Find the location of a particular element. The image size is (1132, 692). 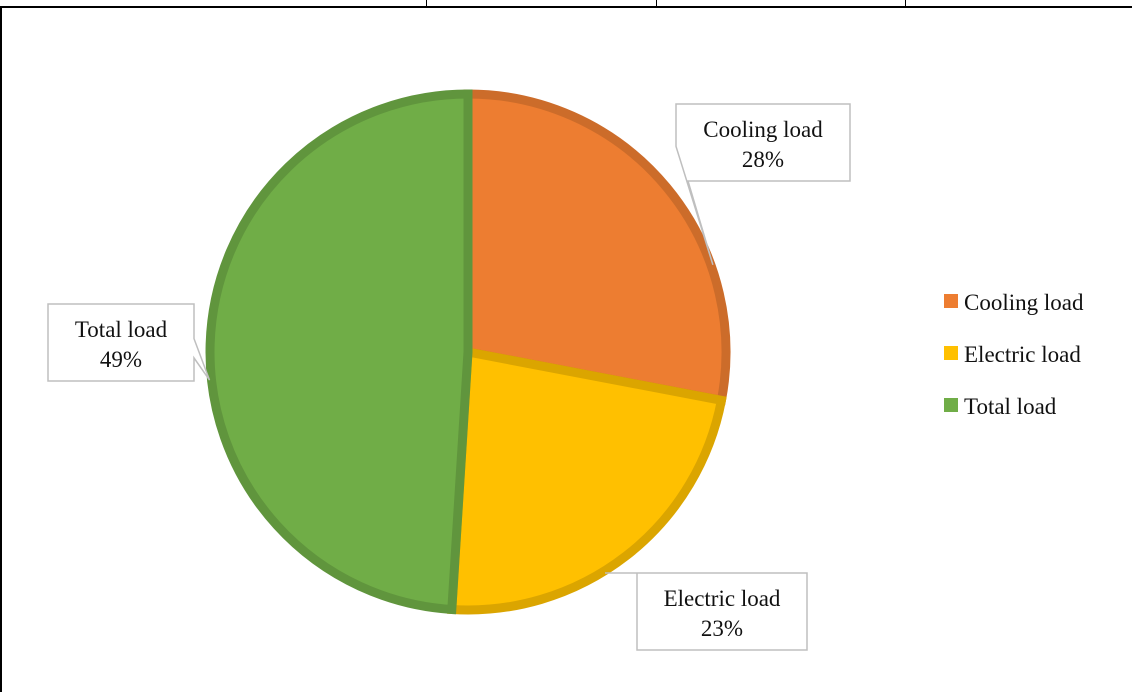

data-label-category: Electric load is located at coordinates (722, 598).